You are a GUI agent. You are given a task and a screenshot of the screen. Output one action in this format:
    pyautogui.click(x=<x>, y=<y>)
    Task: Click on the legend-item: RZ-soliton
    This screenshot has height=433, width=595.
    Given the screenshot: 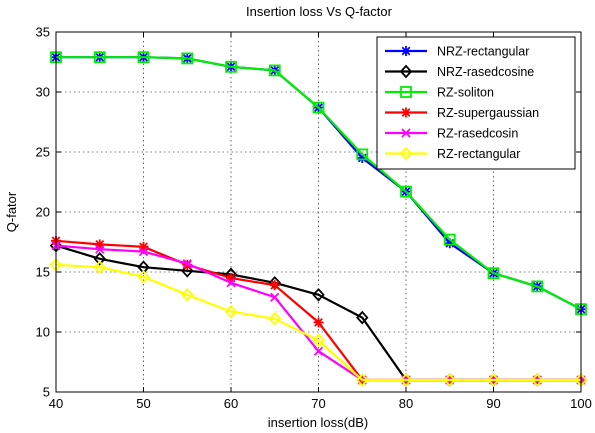 What is the action you would take?
    pyautogui.click(x=439, y=93)
    